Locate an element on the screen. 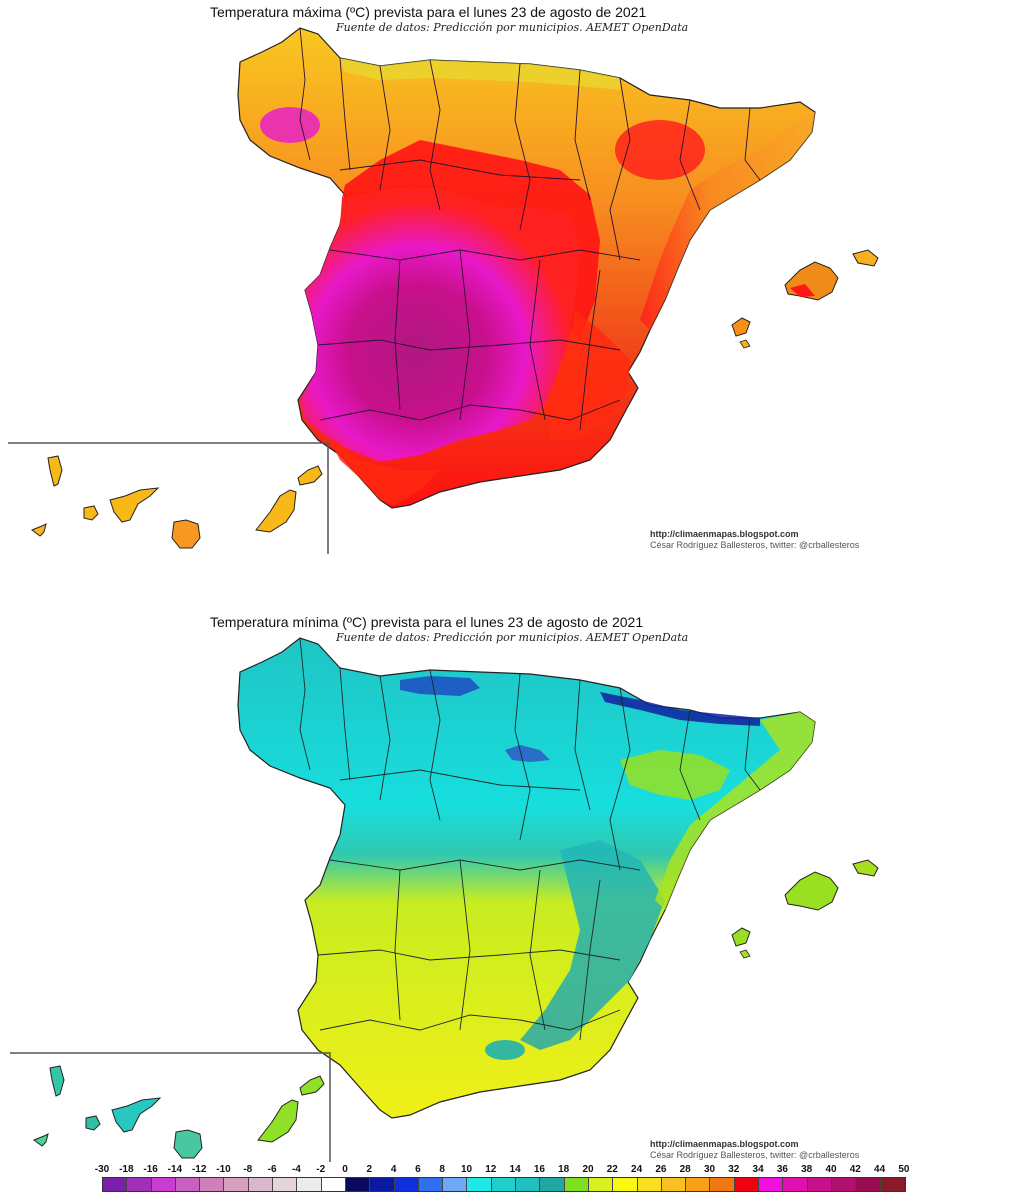 This screenshot has height=1198, width=1024. legend-tick-label: 44 is located at coordinates (880, 1169).